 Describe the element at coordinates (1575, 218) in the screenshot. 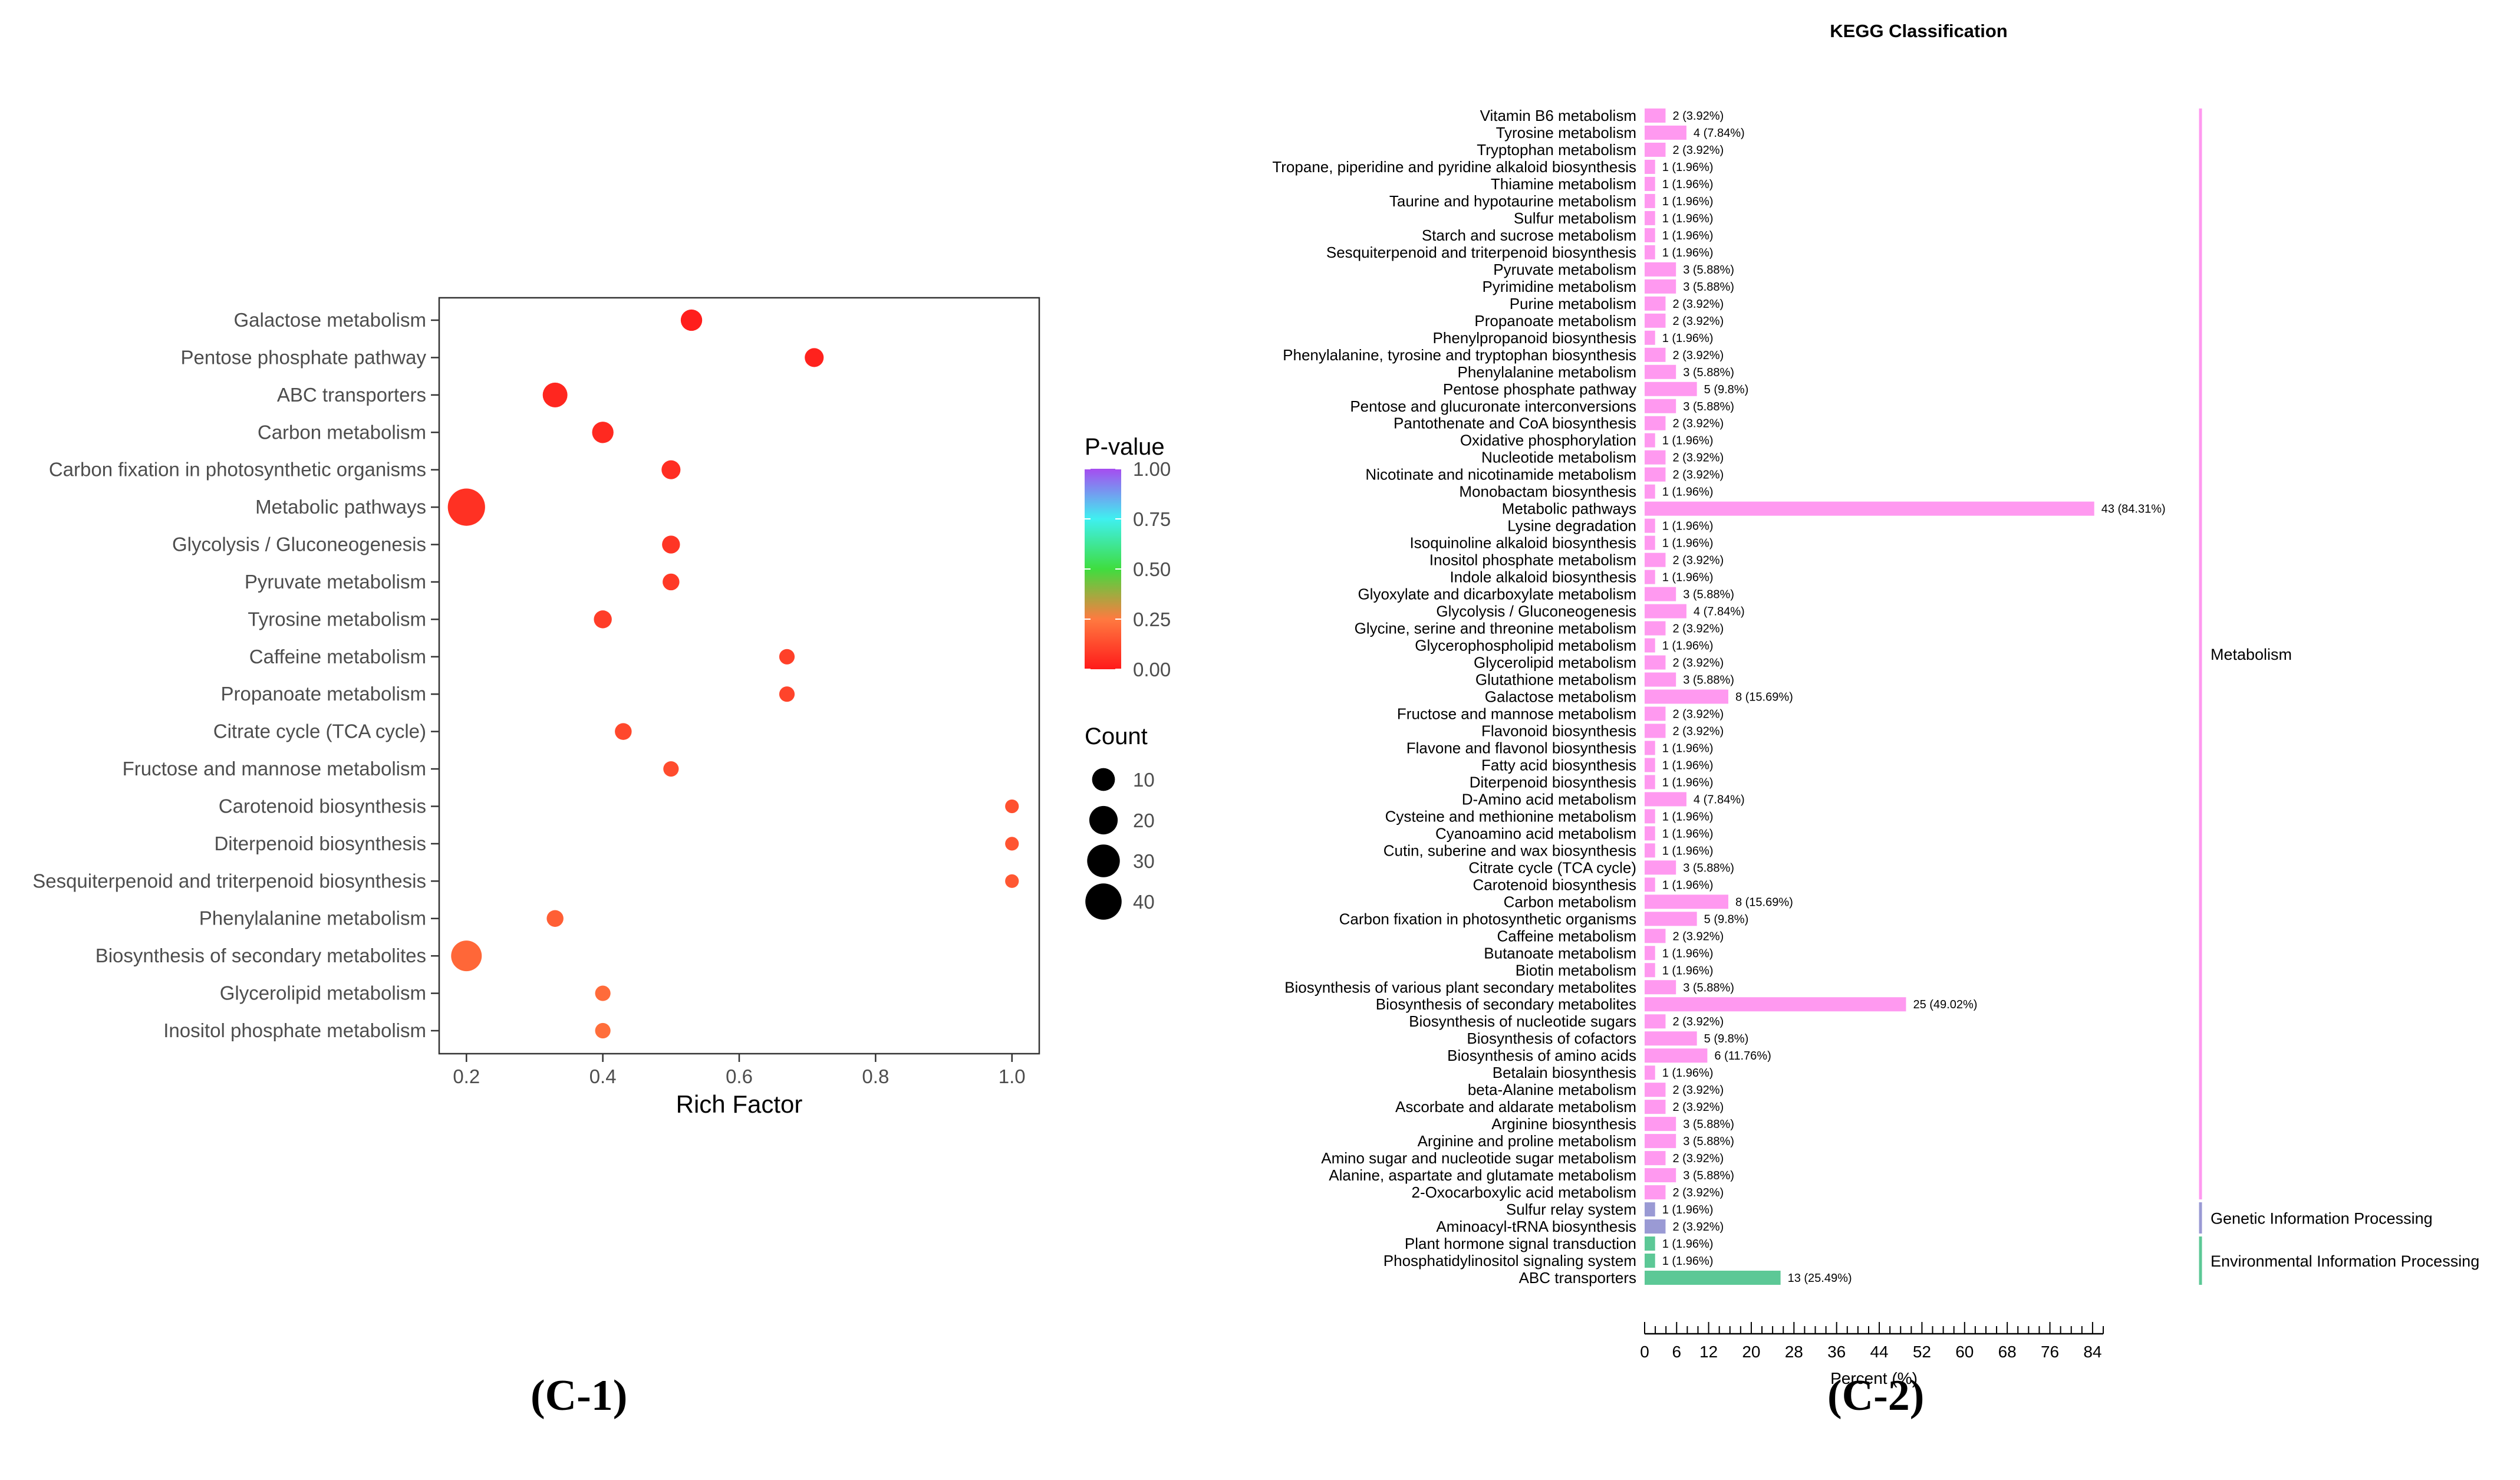

I see `bar-category-label: Sulfur metabolism` at that location.